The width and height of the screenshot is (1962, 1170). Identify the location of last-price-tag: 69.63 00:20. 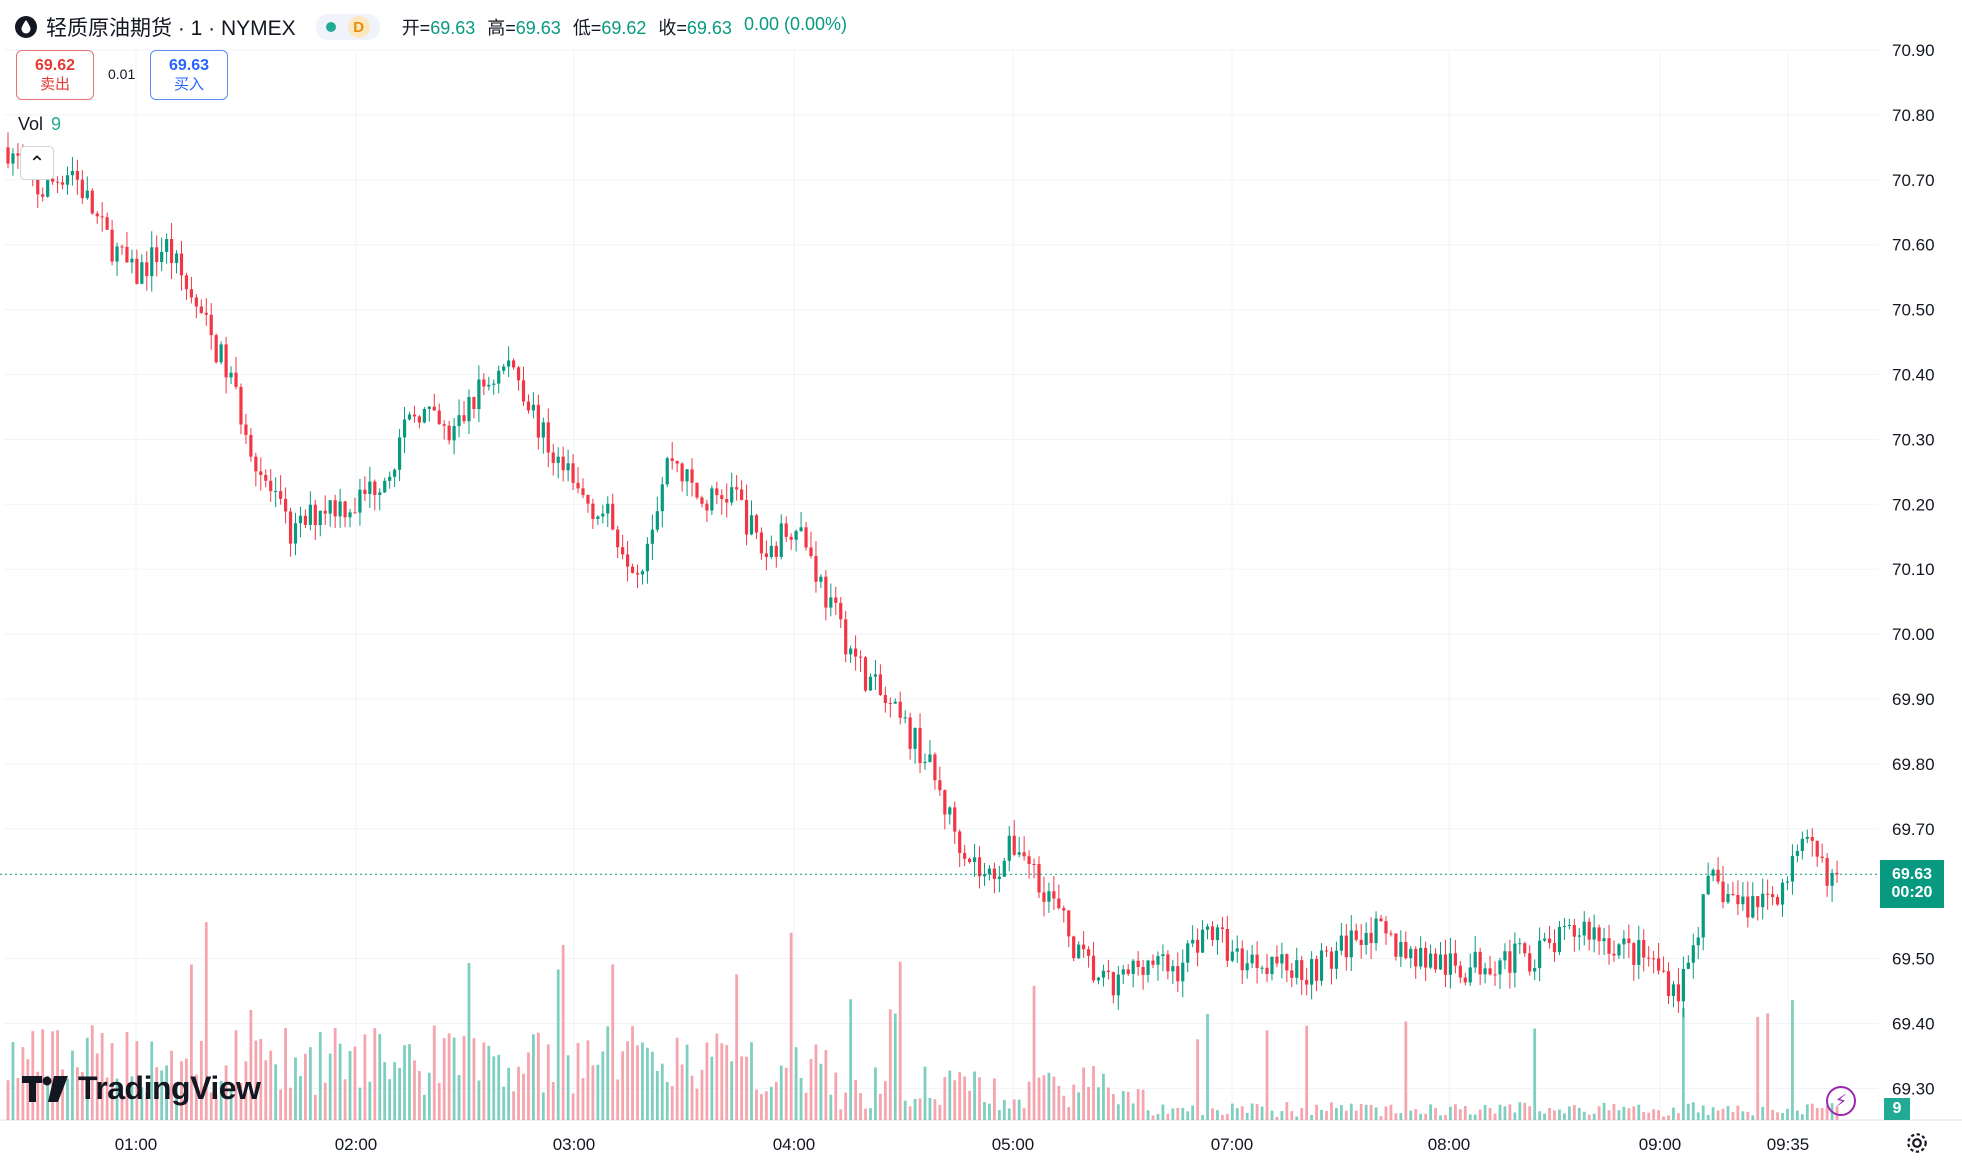
(1912, 884).